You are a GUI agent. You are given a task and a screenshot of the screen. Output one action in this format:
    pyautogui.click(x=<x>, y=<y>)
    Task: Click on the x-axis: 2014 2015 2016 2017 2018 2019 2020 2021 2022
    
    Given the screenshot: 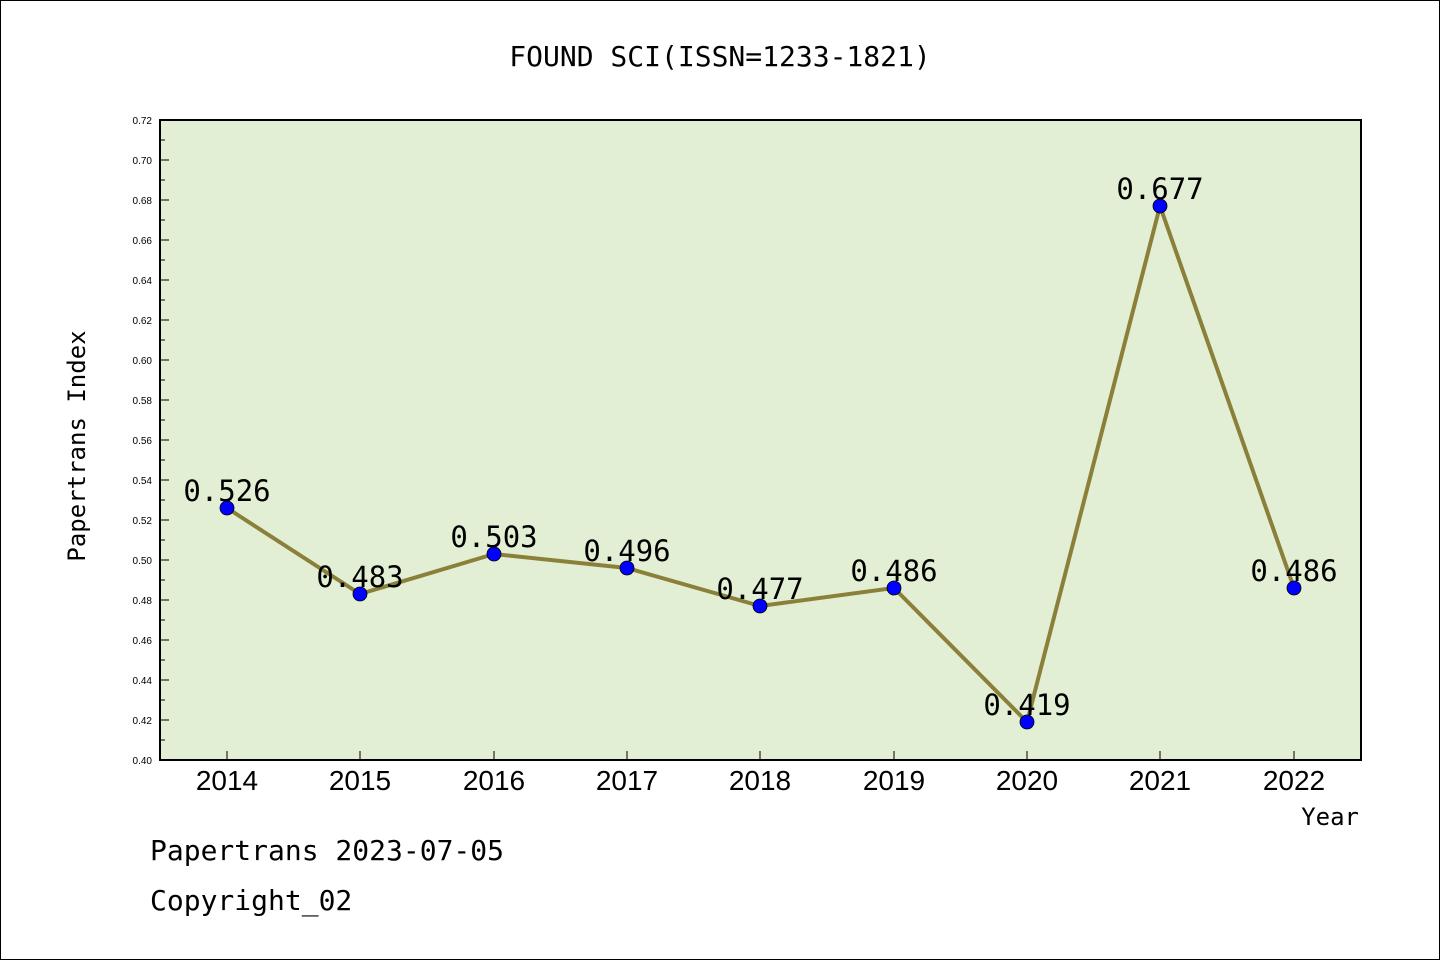 What is the action you would take?
    pyautogui.click(x=760, y=773)
    